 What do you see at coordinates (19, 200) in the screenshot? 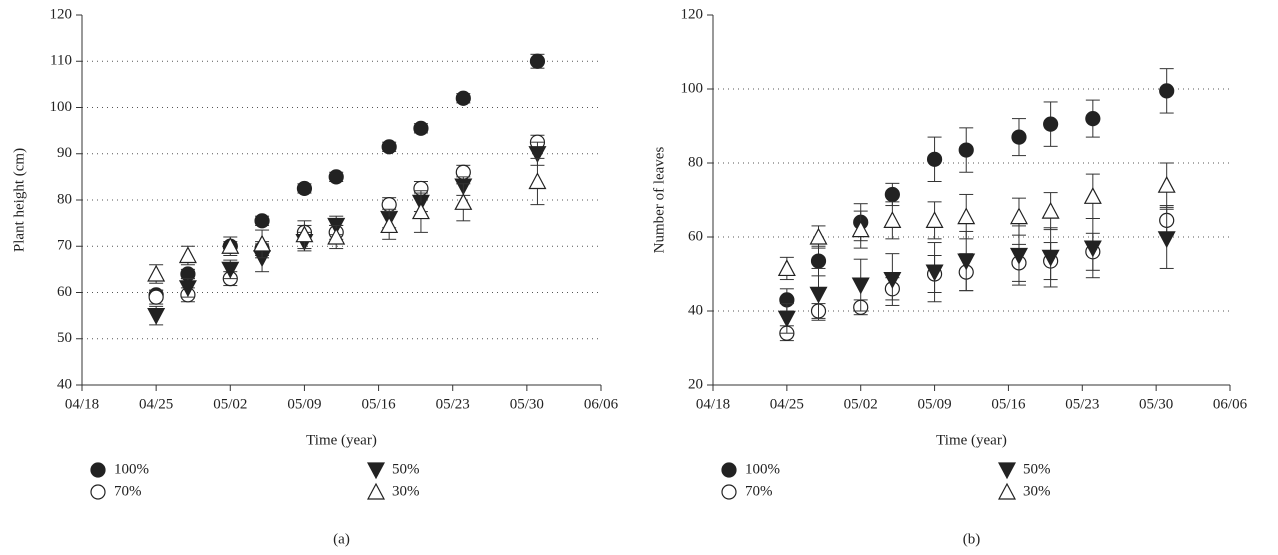
I see `y-axis-label: Plant height (cm)` at bounding box center [19, 200].